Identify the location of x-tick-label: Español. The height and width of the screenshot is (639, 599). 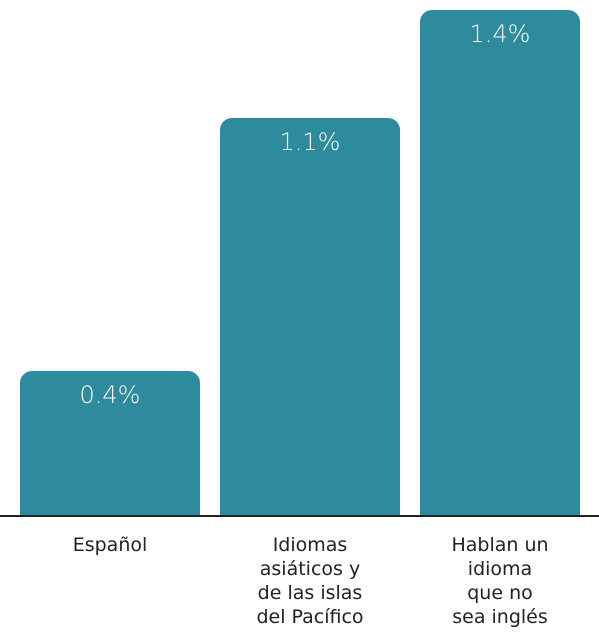
(110, 545).